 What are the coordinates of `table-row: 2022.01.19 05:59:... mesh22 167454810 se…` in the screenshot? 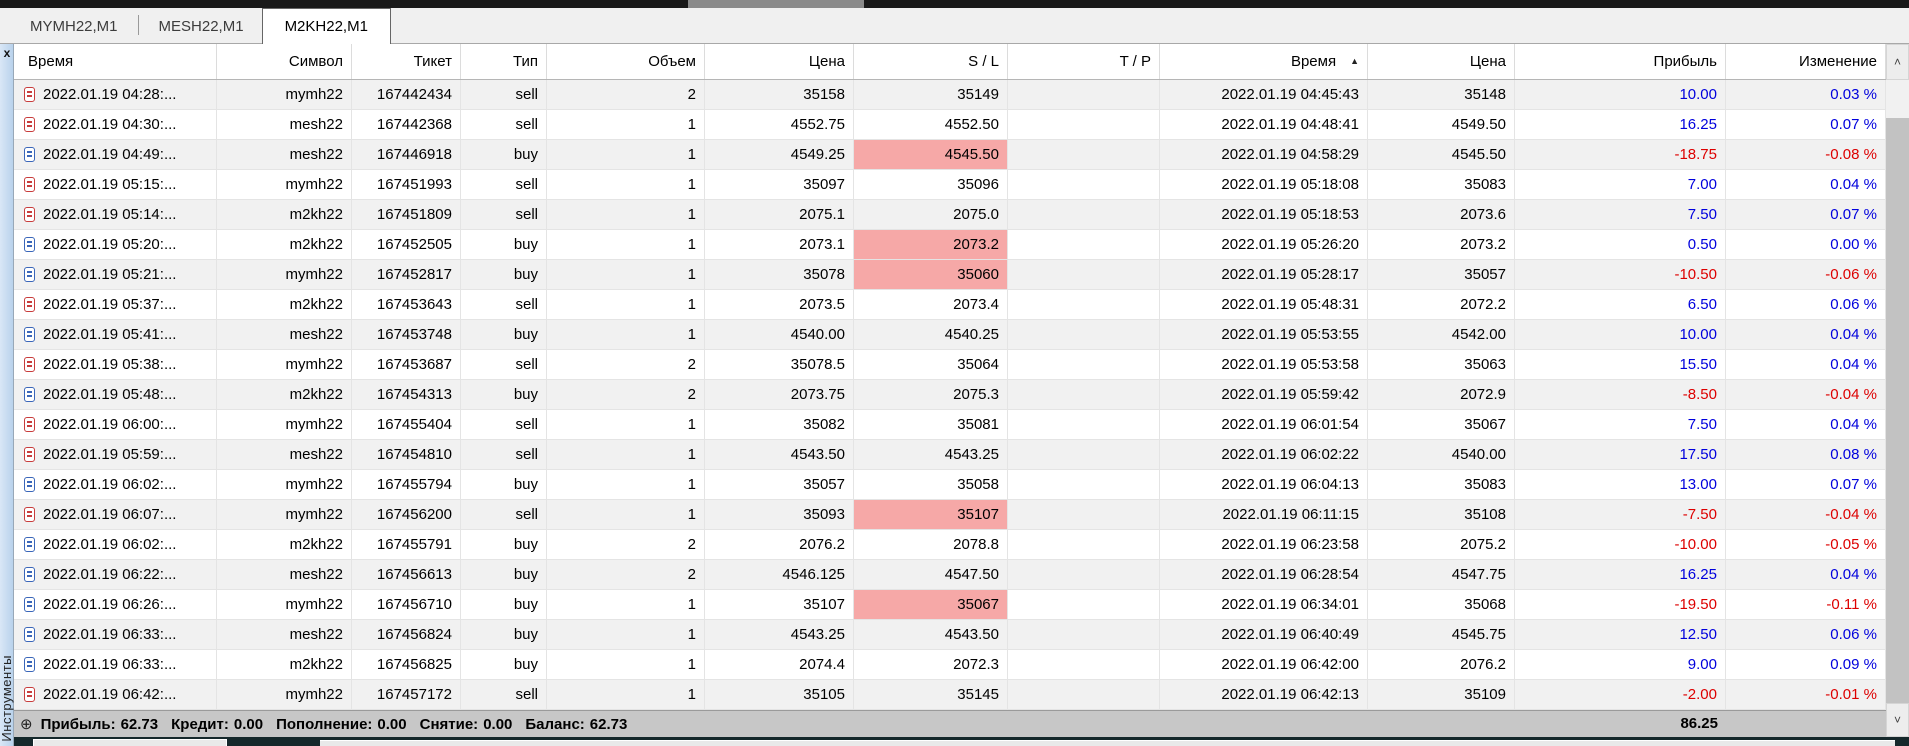 It's located at (950, 455).